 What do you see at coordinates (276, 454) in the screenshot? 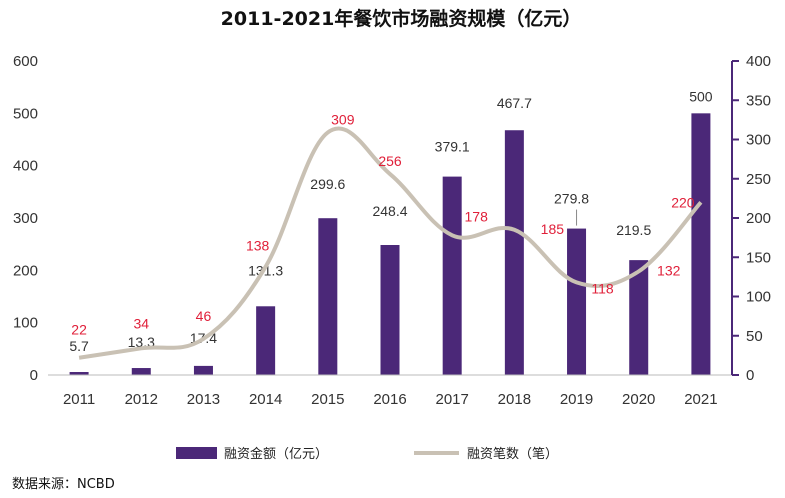
I see `legend-bar-label: 融资金额（亿元）` at bounding box center [276, 454].